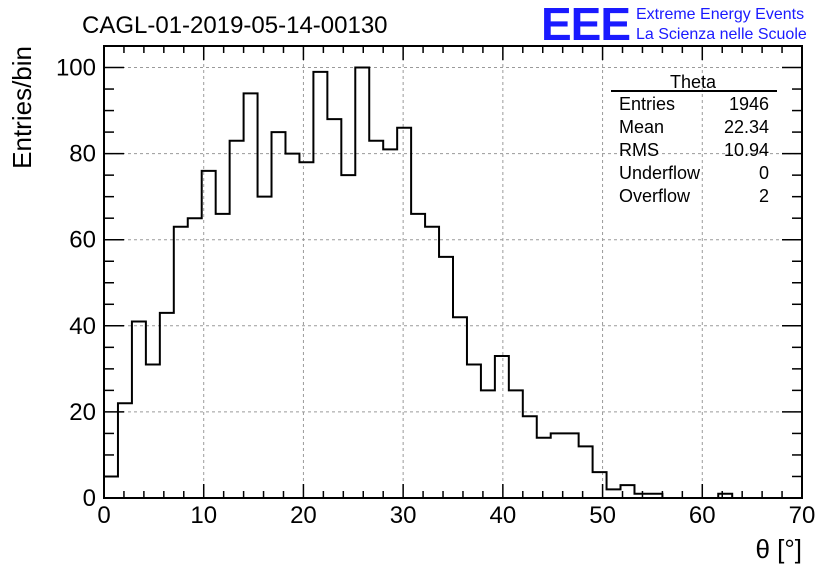 The height and width of the screenshot is (572, 836). Describe the element at coordinates (103, 515) in the screenshot. I see `x-tick-label: 0` at that location.